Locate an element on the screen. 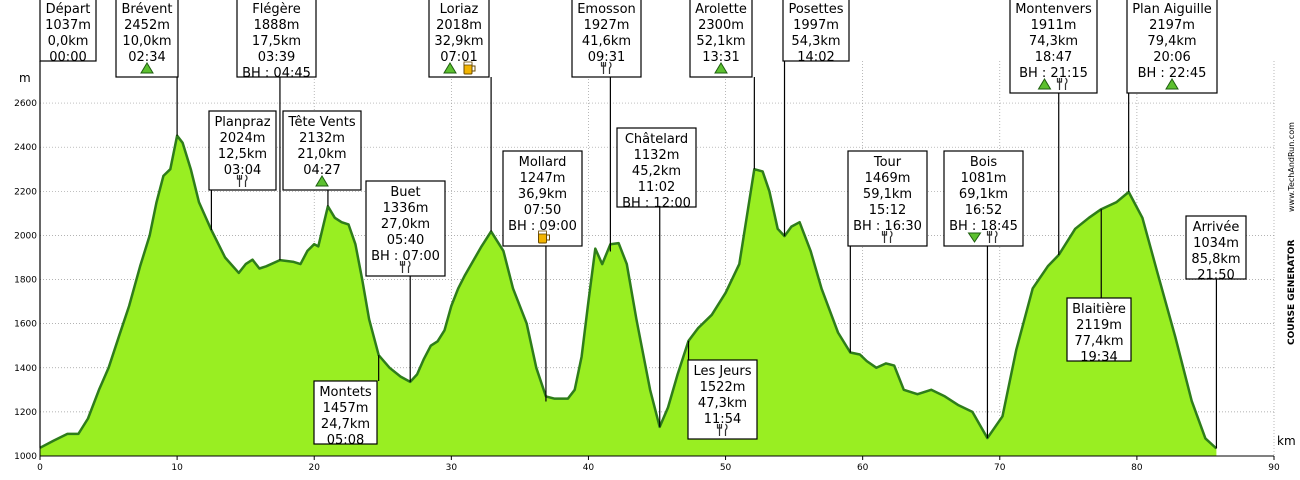 Image resolution: width=1300 pixels, height=480 pixels. waypoint-value: 0,0km is located at coordinates (68, 41).